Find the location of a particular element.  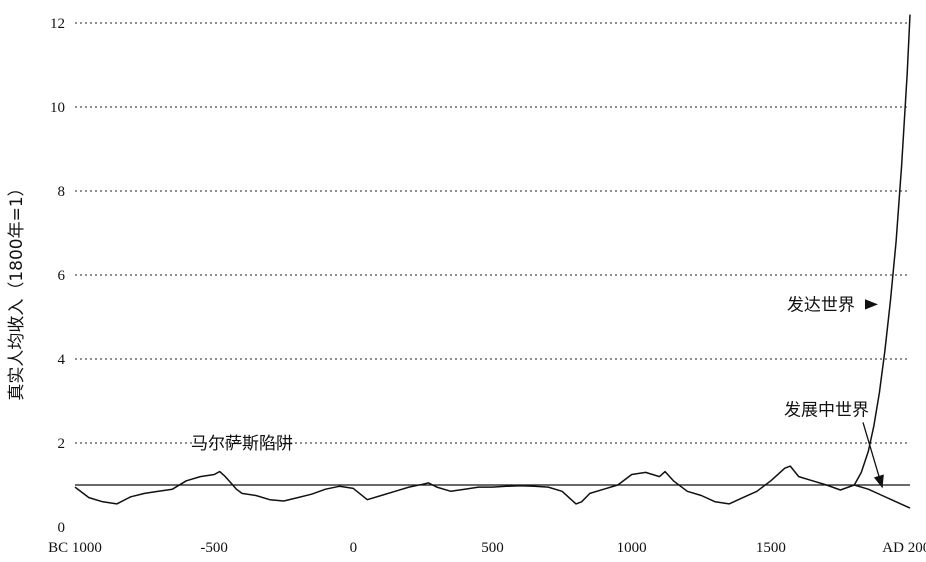

x-tick-label: 1500 is located at coordinates (771, 548).